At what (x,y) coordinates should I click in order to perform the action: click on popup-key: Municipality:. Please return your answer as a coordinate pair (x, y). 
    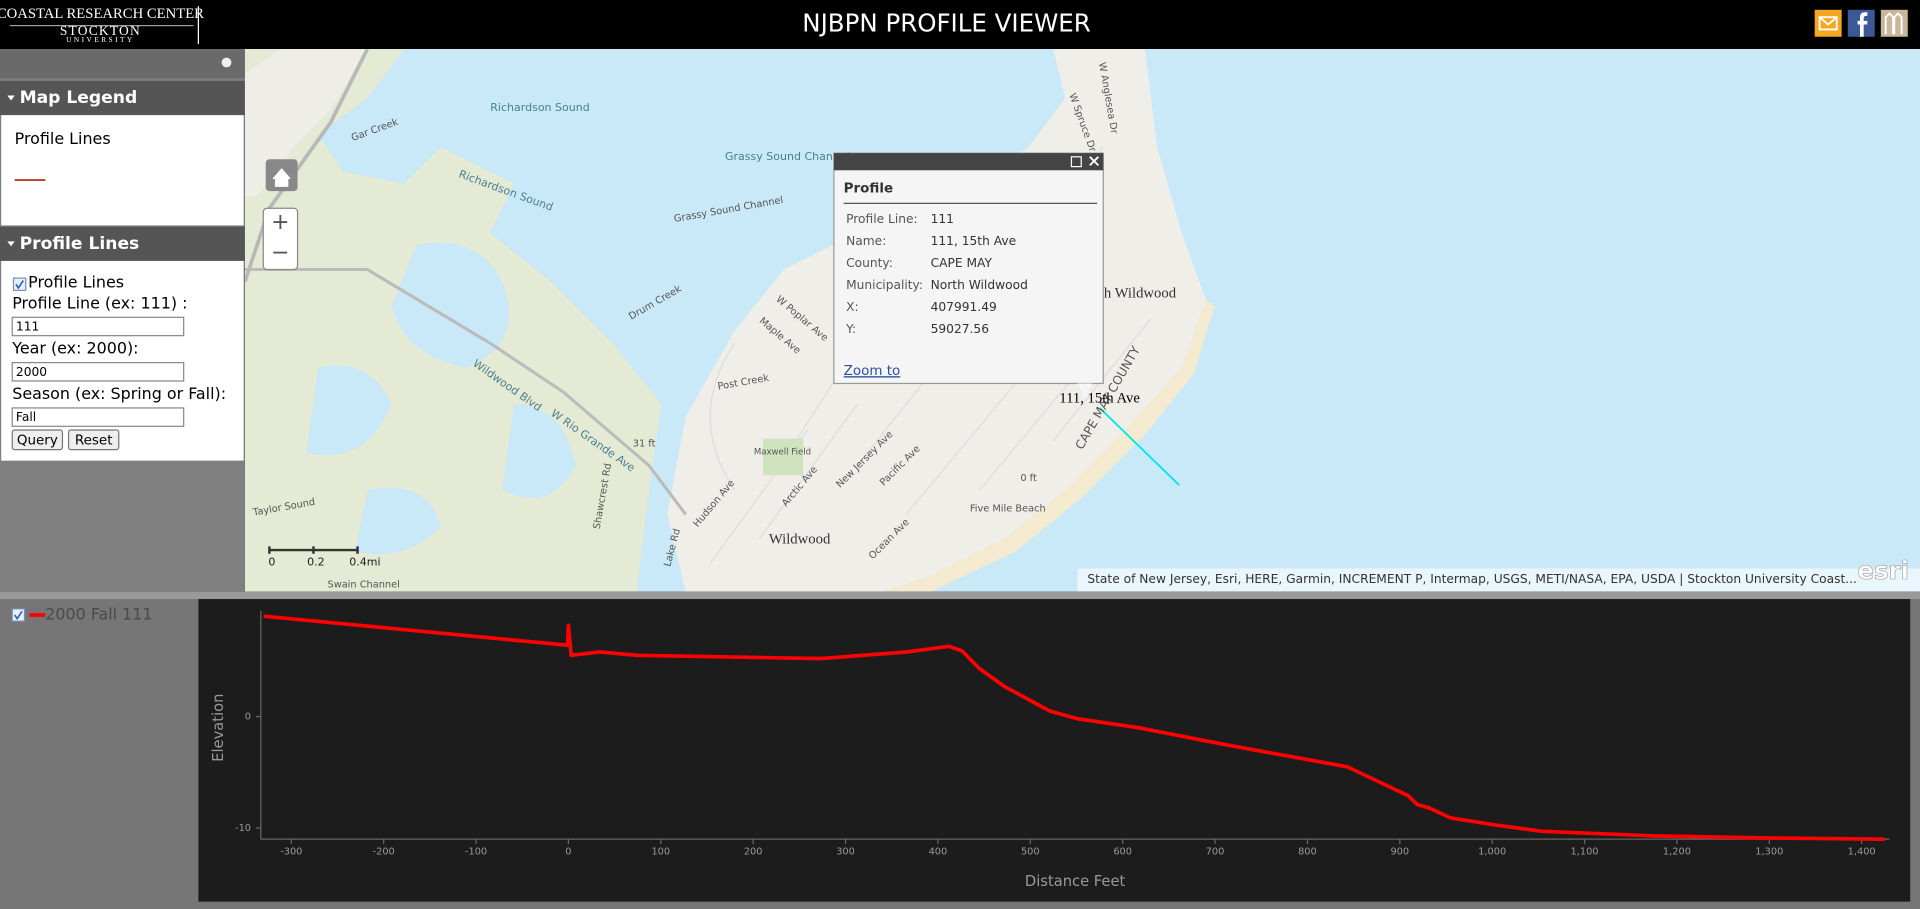
    Looking at the image, I should click on (884, 285).